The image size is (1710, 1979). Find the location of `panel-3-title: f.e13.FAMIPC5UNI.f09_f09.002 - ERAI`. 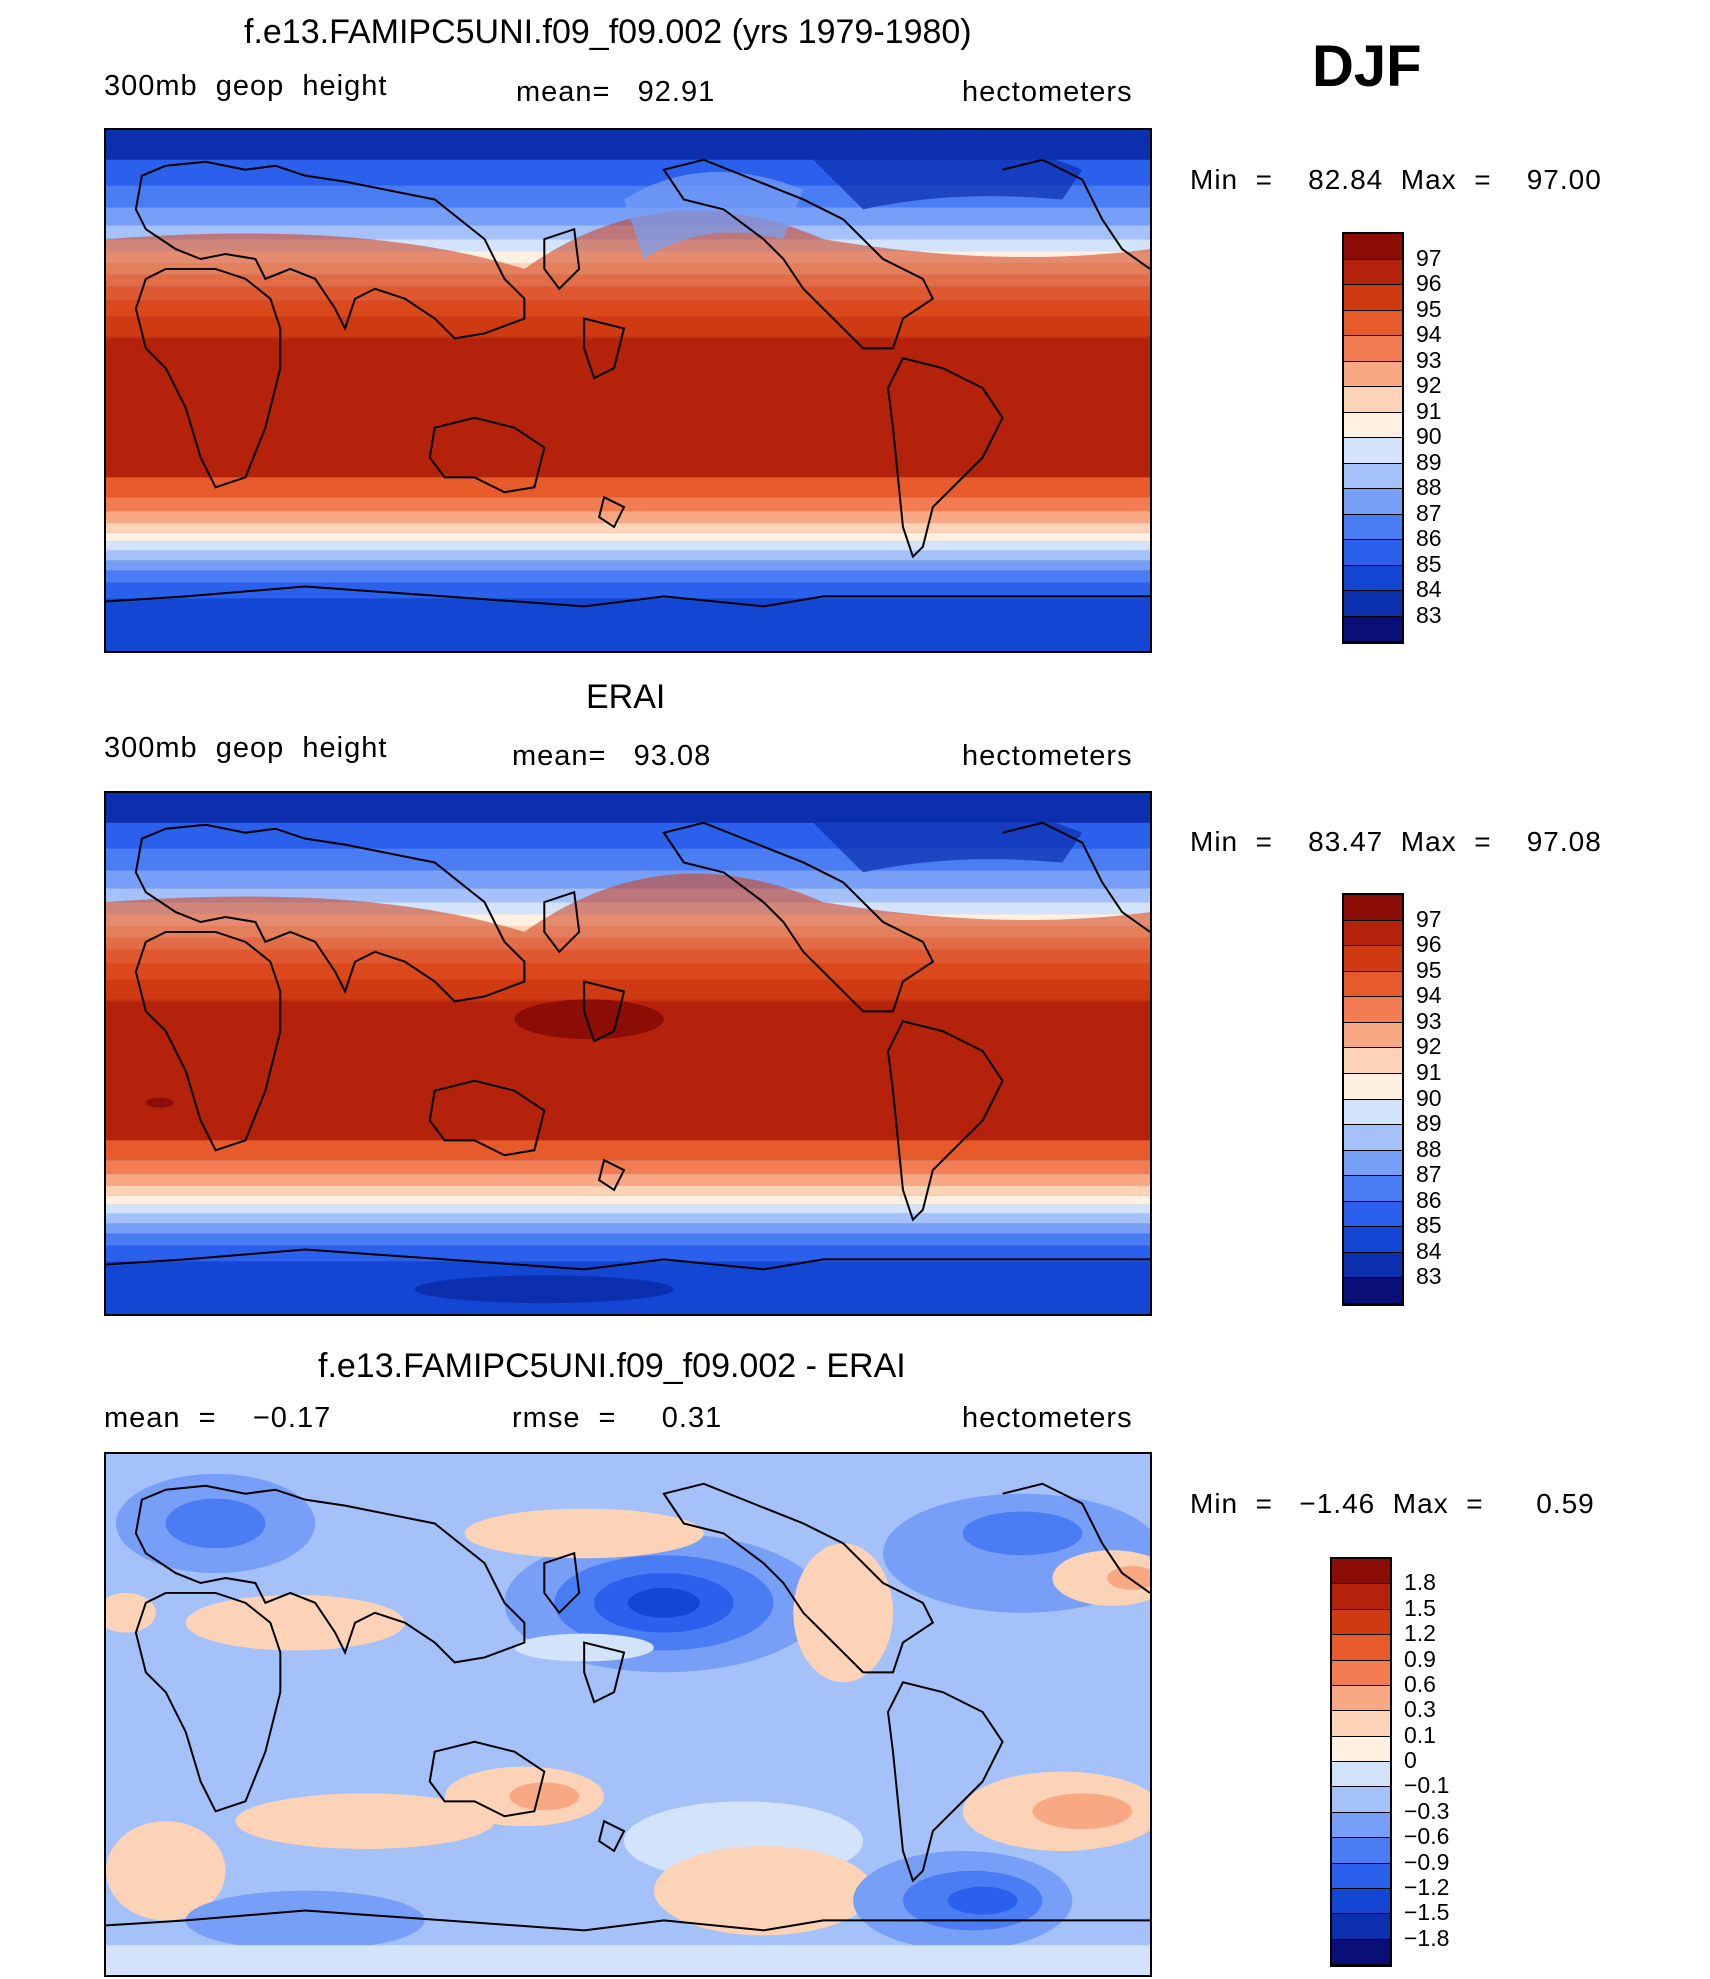

panel-3-title: f.e13.FAMIPC5UNI.f09_f09.002 - ERAI is located at coordinates (612, 1366).